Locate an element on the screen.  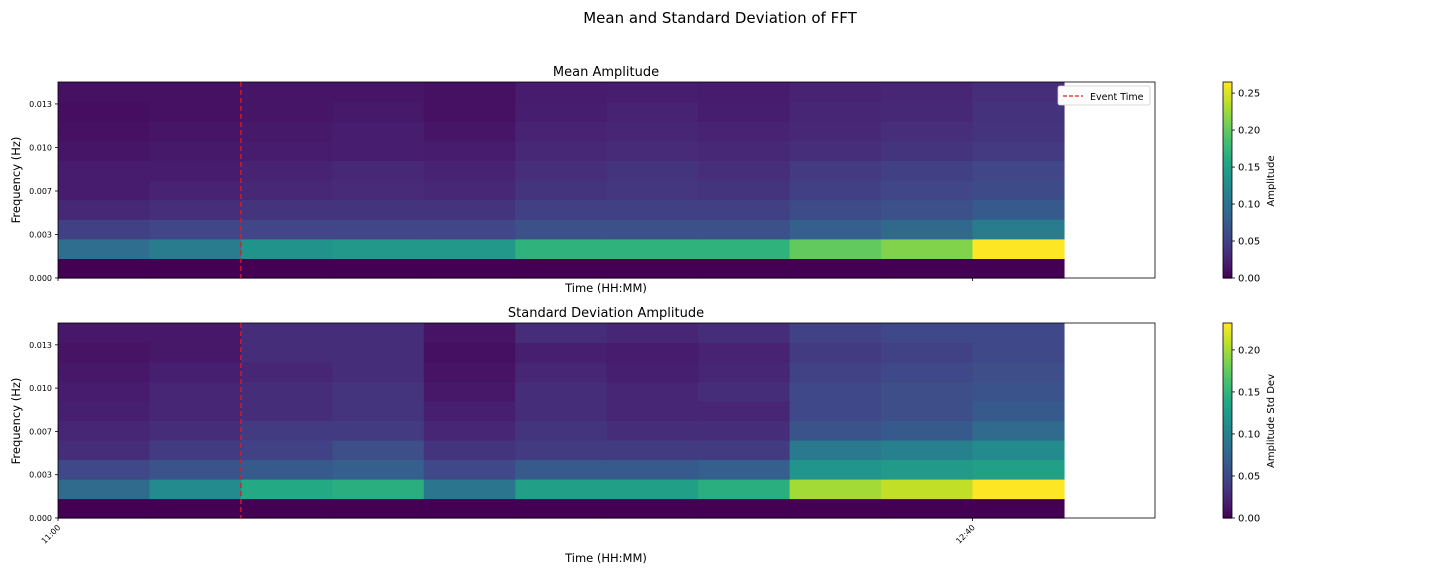
mean-amplitude-title: Mean Amplitude is located at coordinates (606, 72).